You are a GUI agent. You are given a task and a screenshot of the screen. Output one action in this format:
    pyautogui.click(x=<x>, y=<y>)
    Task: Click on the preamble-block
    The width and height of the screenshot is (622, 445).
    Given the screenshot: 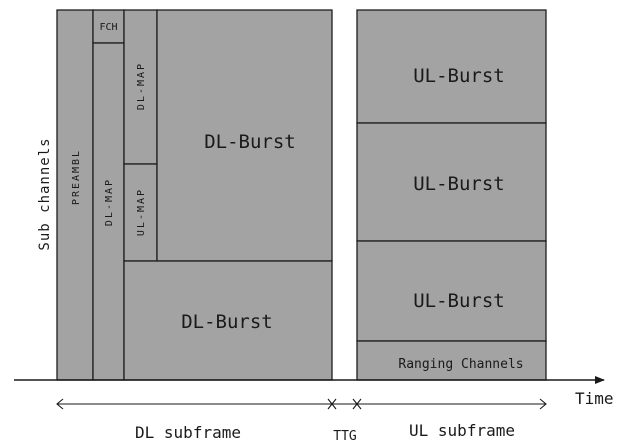 What is the action you would take?
    pyautogui.click(x=75, y=195)
    